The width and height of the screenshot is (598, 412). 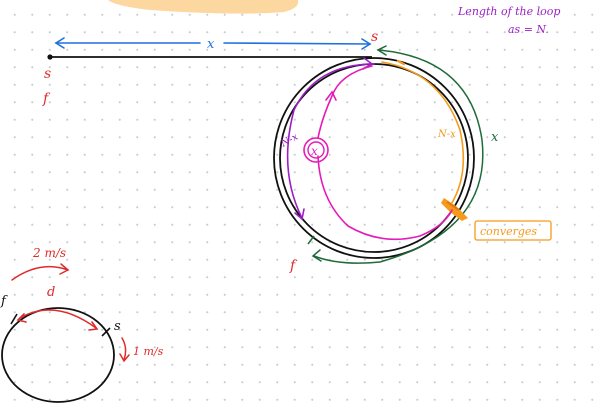 I want to click on f-small-label: f, so click(x=4, y=301).